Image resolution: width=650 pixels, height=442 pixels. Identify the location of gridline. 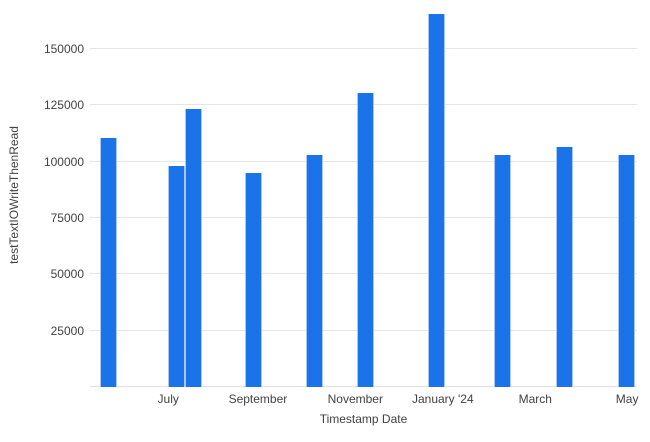
(363, 49).